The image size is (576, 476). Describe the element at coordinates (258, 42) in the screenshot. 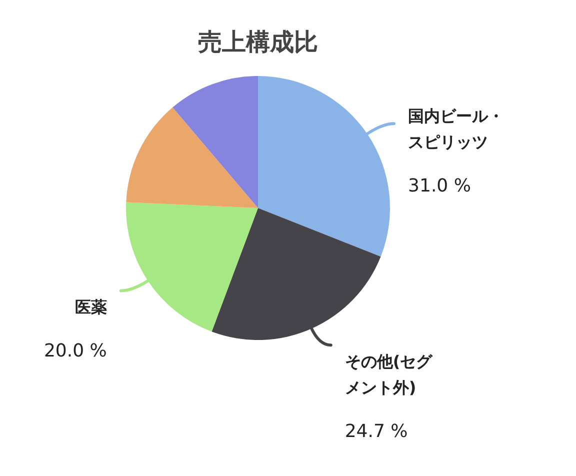

I see `chart-title: 売上構成比` at that location.